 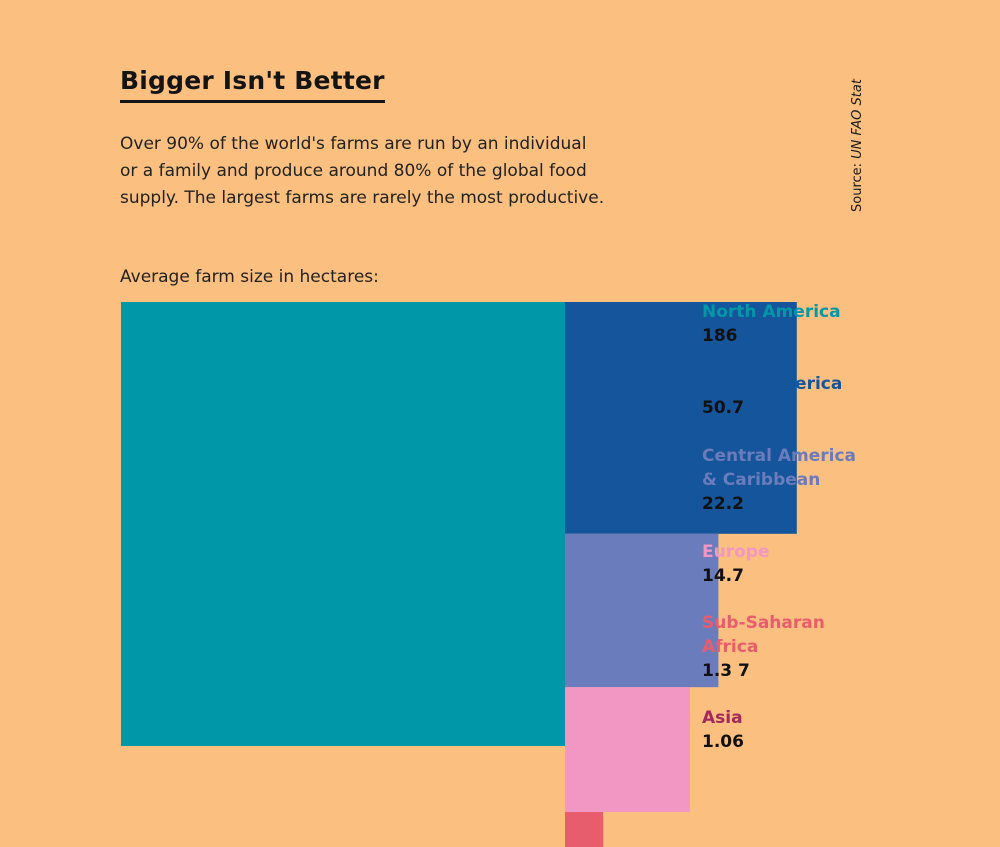 What do you see at coordinates (772, 384) in the screenshot?
I see `legend-label: South America` at bounding box center [772, 384].